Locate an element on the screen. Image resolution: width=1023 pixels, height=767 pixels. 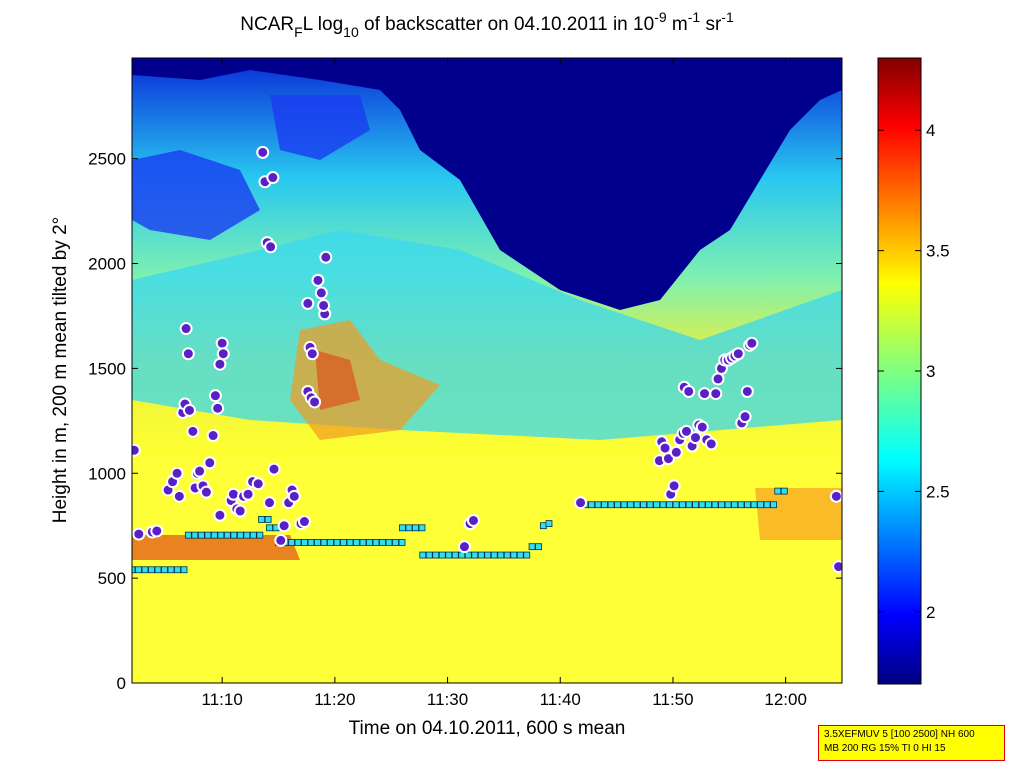
x-tick-label: 11:20 is located at coordinates (334, 699).